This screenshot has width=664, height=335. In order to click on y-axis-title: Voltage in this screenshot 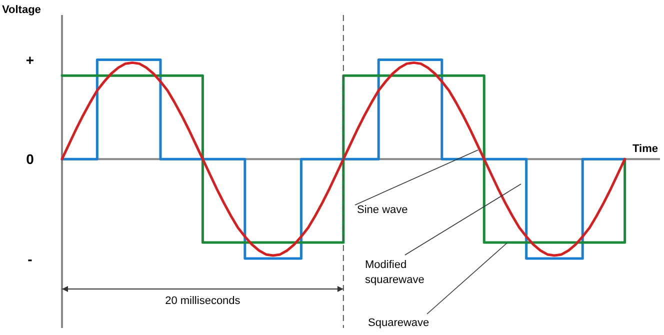, I will do `click(21, 10)`.